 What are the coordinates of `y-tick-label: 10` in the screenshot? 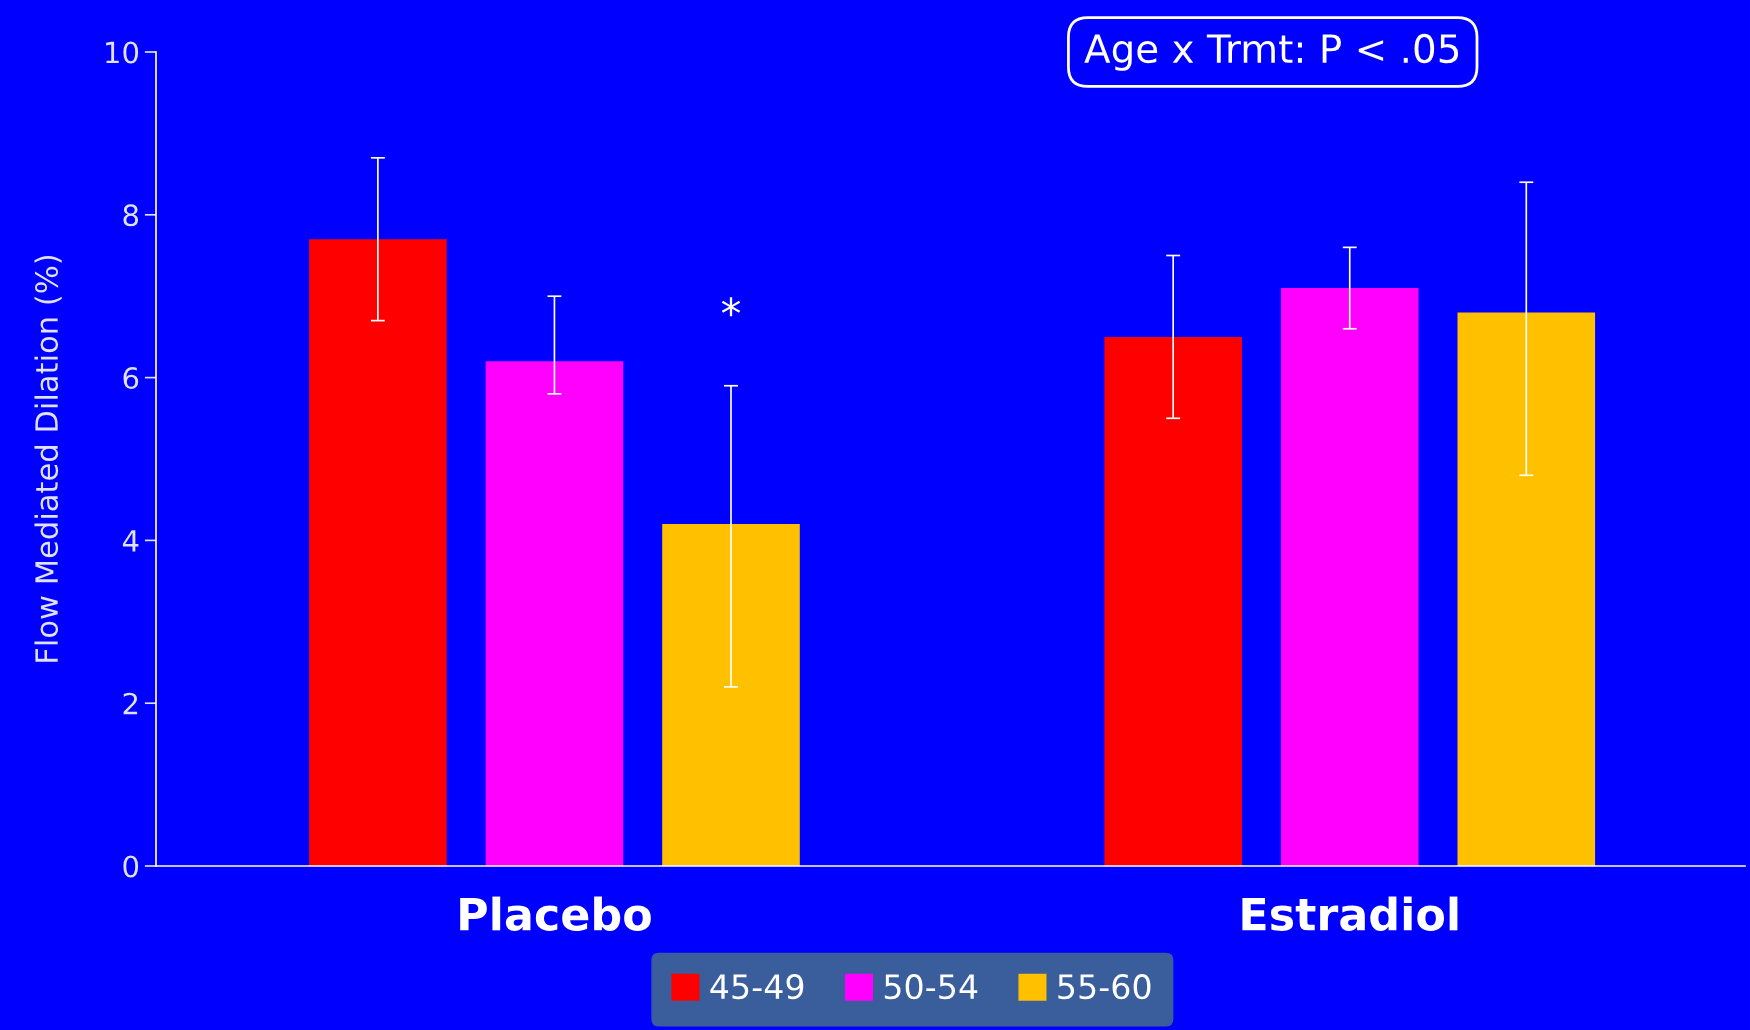 It's located at (122, 52).